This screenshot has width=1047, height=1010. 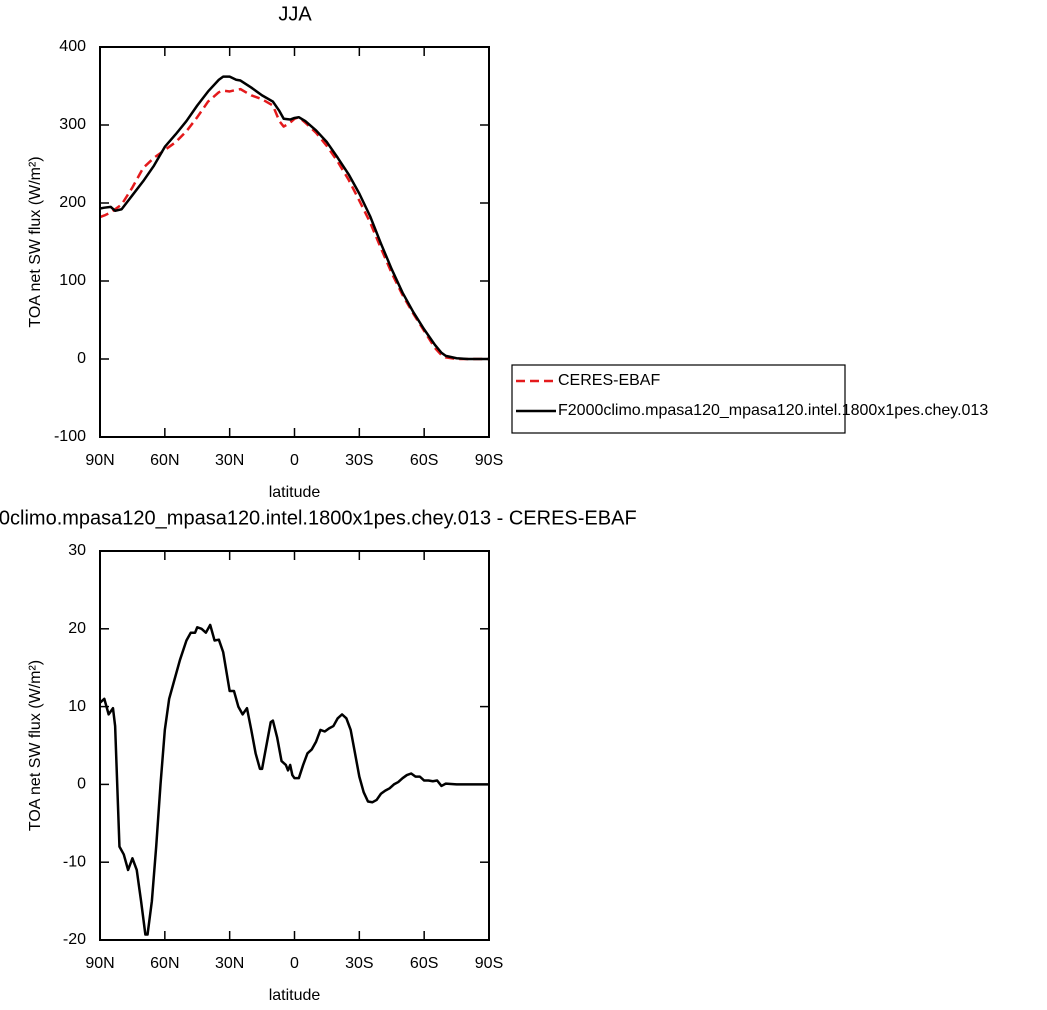 I want to click on y-tick-label: -10, so click(x=74, y=861).